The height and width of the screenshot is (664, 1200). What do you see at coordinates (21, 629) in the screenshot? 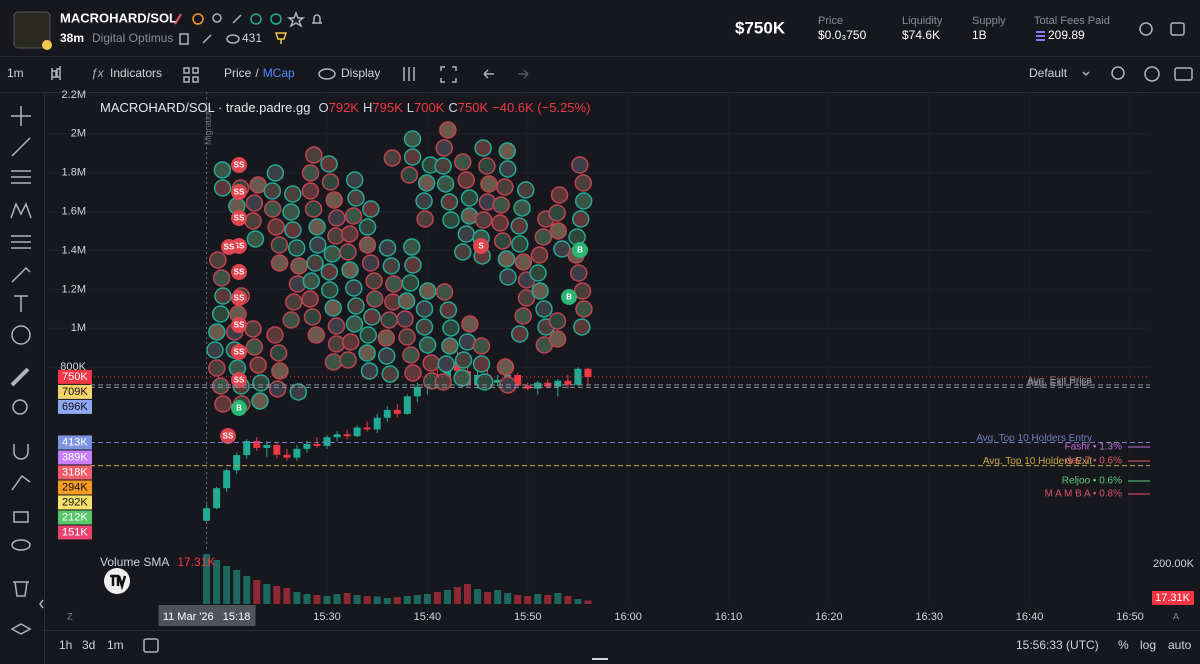
I see `object-tree` at bounding box center [21, 629].